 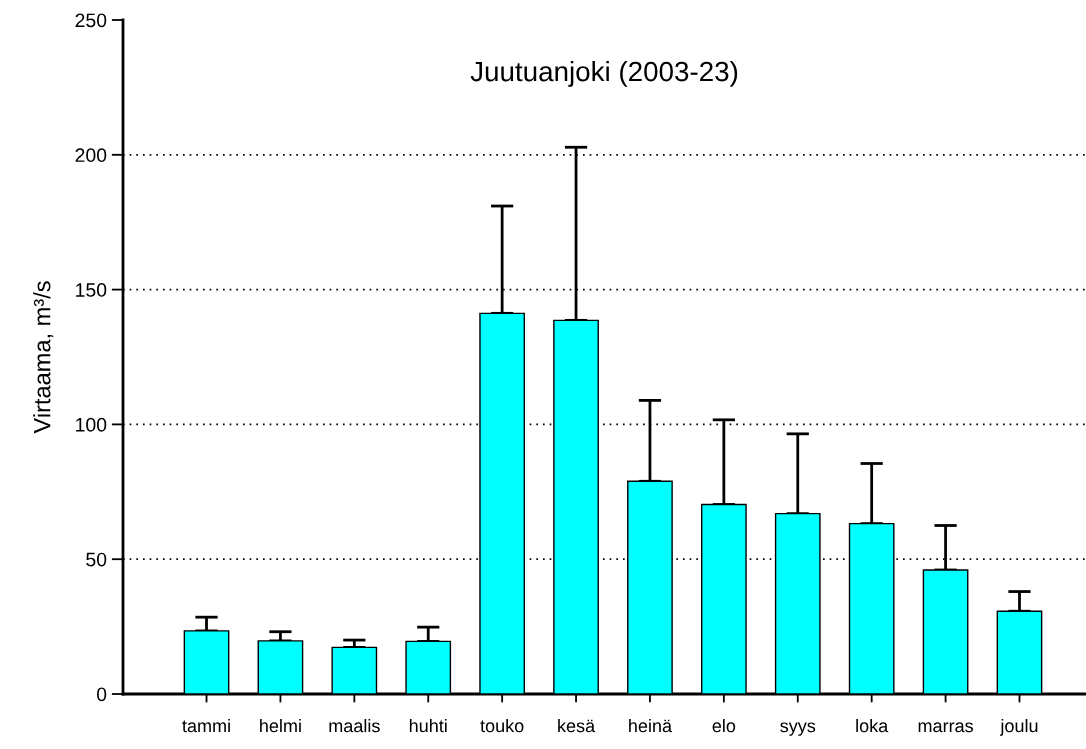 What do you see at coordinates (872, 726) in the screenshot?
I see `x-tick-label: loka` at bounding box center [872, 726].